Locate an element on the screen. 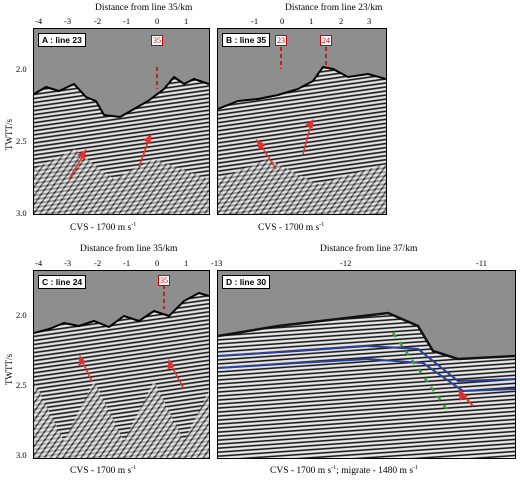 The width and height of the screenshot is (520, 480). panel-b-top-title: Distance from line 23/km is located at coordinates (334, 8).